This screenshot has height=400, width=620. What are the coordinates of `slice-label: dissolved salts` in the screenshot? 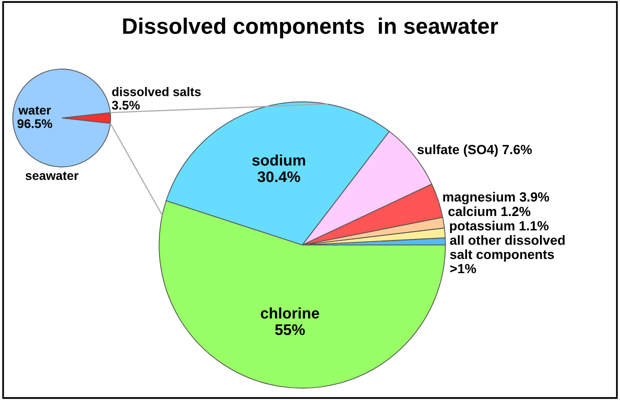 It's located at (156, 91).